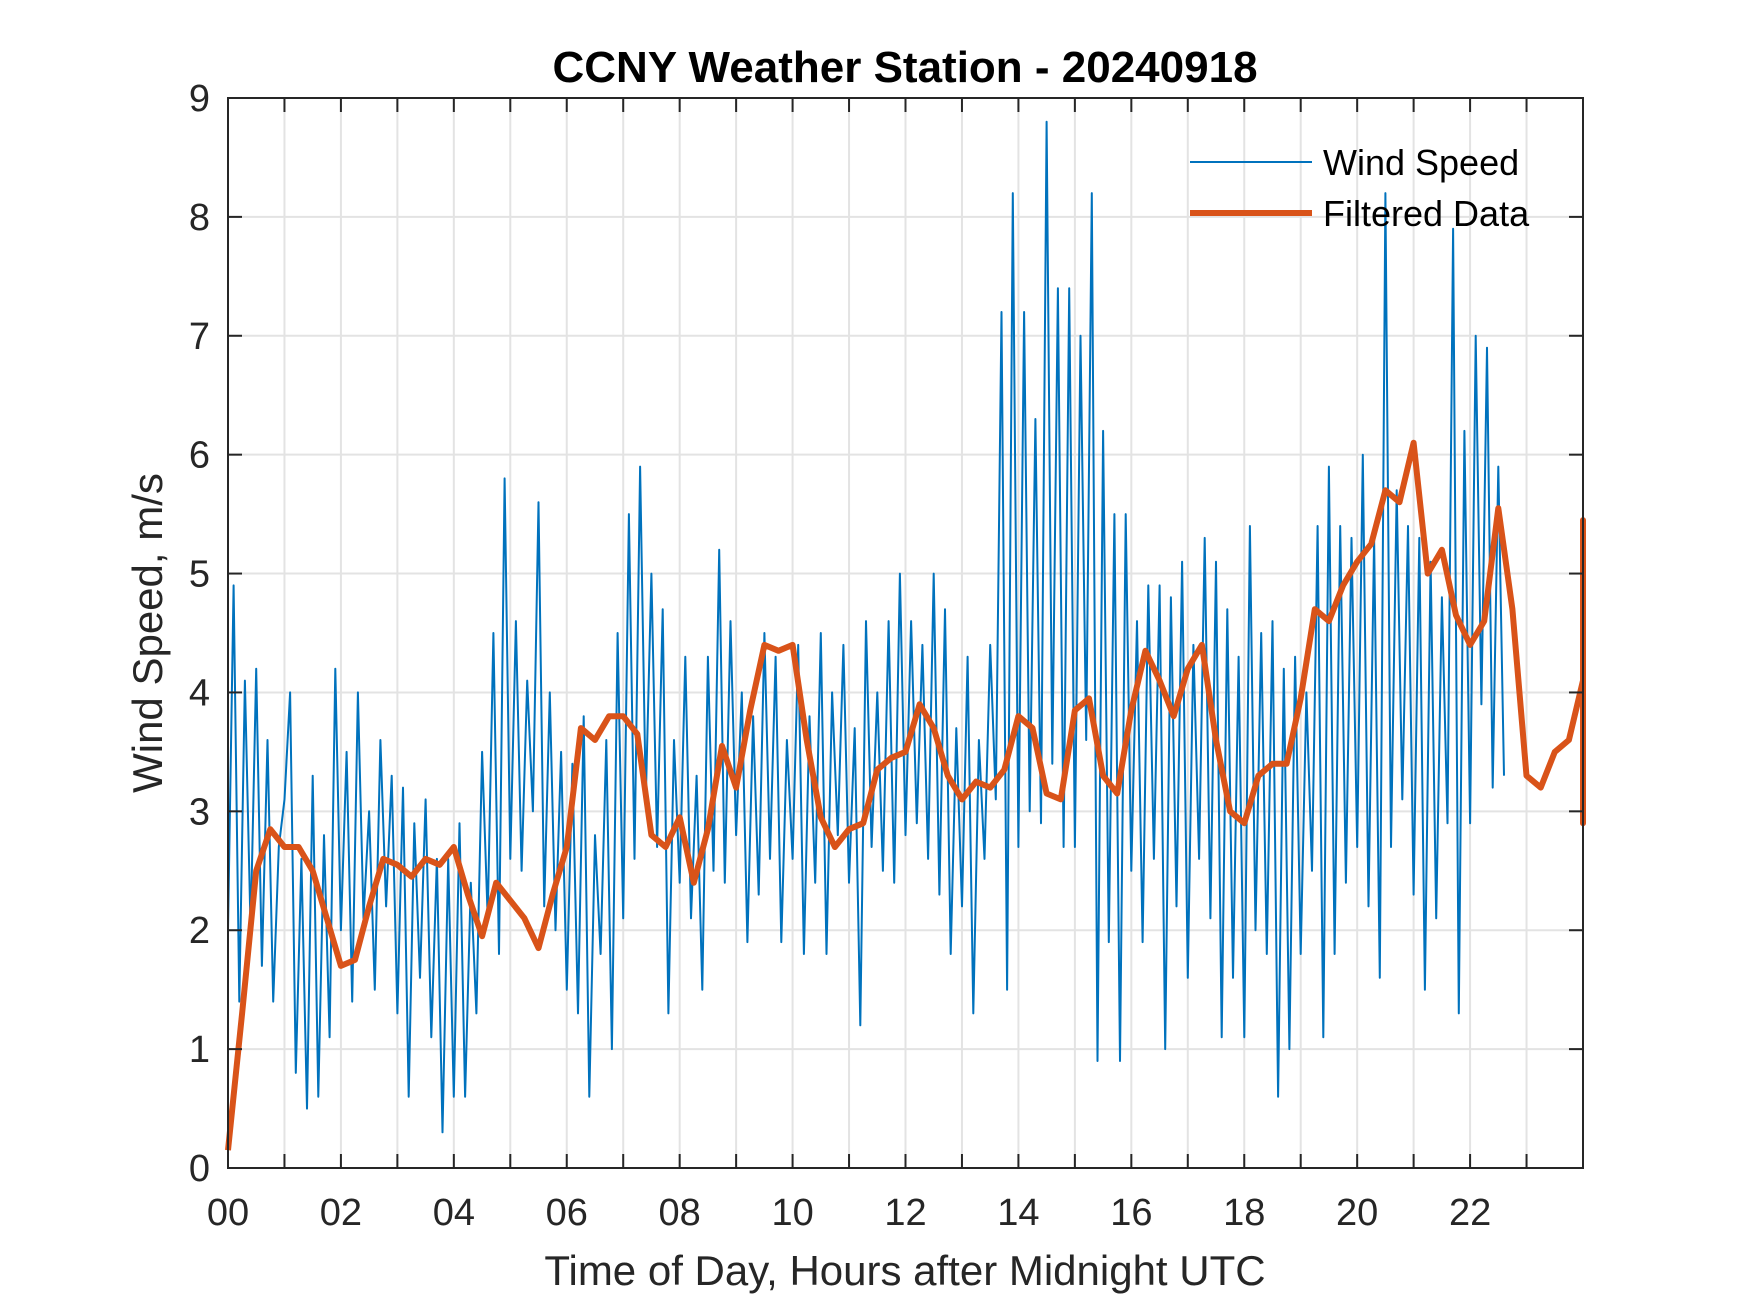 The width and height of the screenshot is (1750, 1313). What do you see at coordinates (147, 633) in the screenshot?
I see `y-axis-label: Wind Speed, m/s` at bounding box center [147, 633].